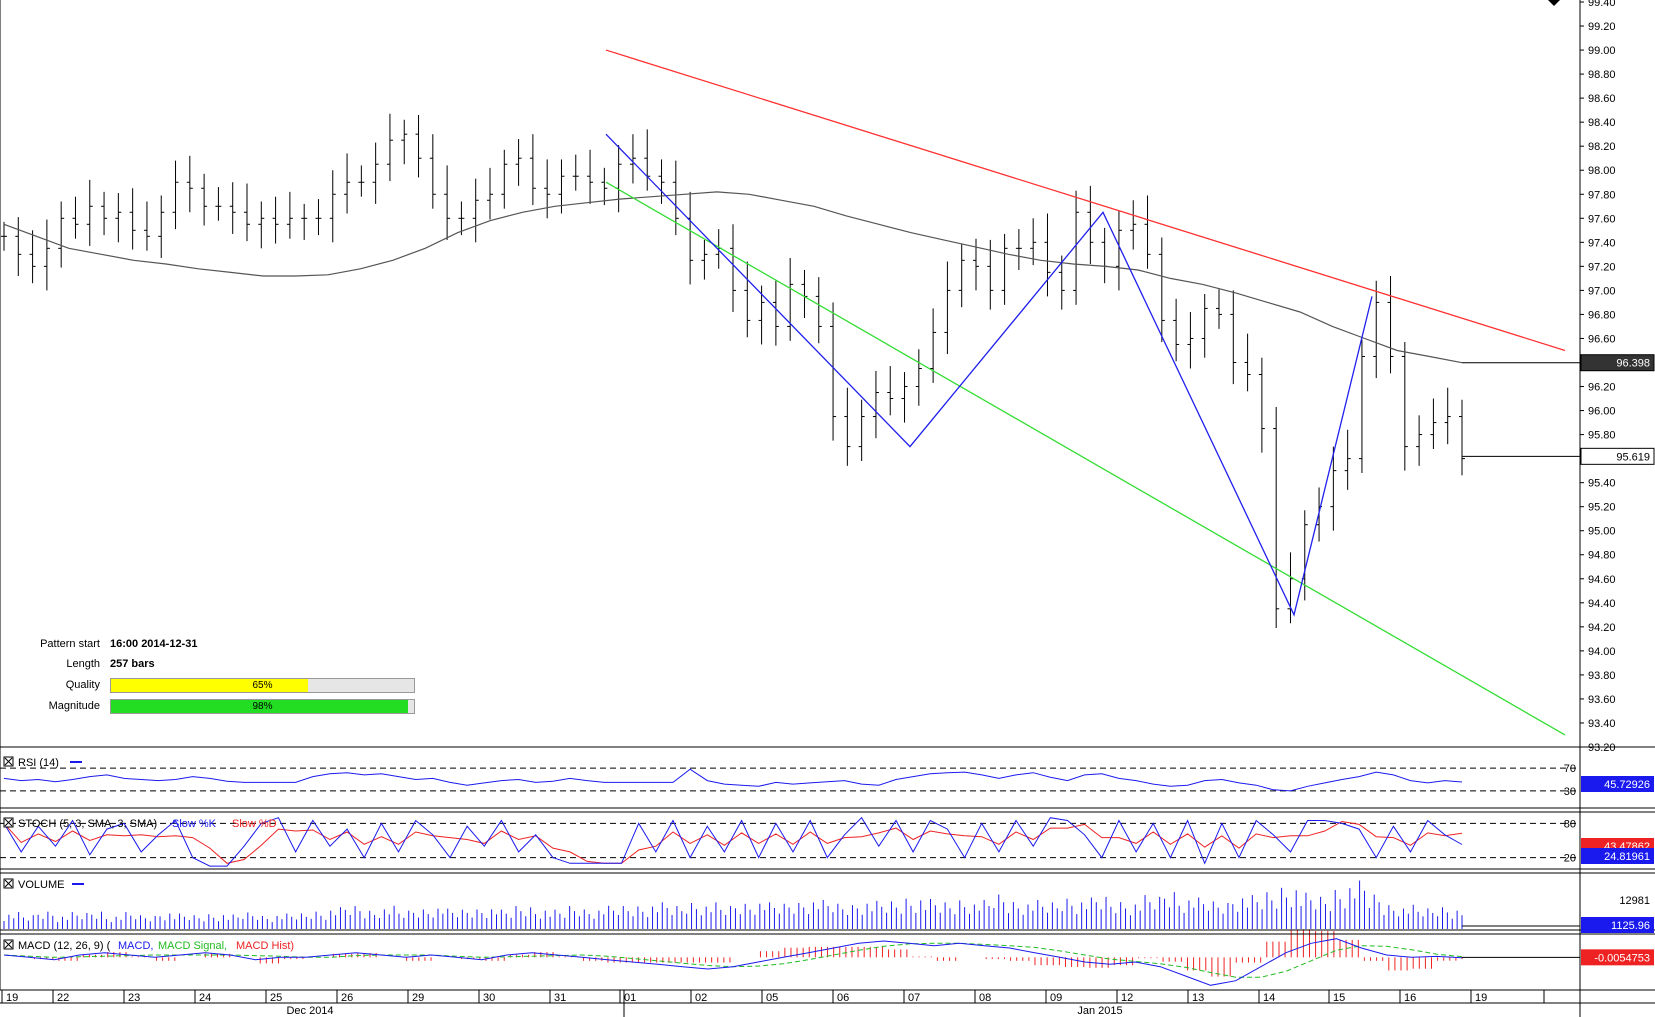 The image size is (1655, 1017). Describe the element at coordinates (1602, 388) in the screenshot. I see `y-tick-label: 96.20` at that location.